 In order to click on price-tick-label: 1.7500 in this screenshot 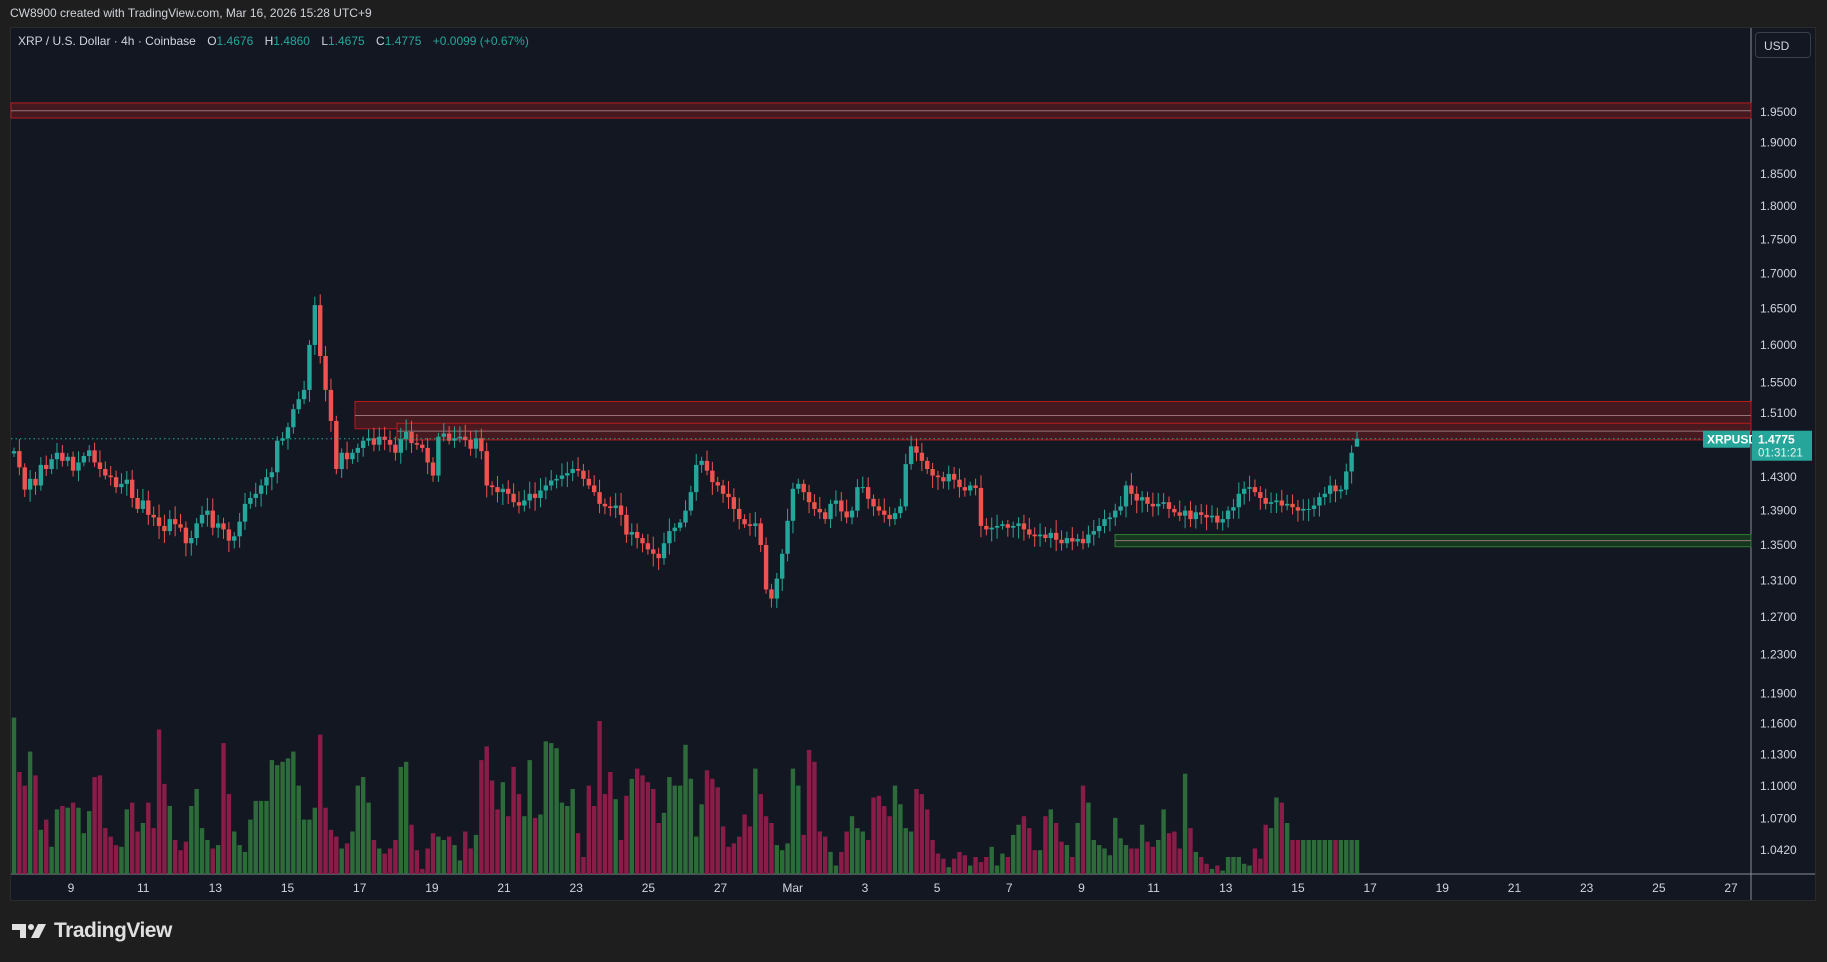, I will do `click(1778, 239)`.